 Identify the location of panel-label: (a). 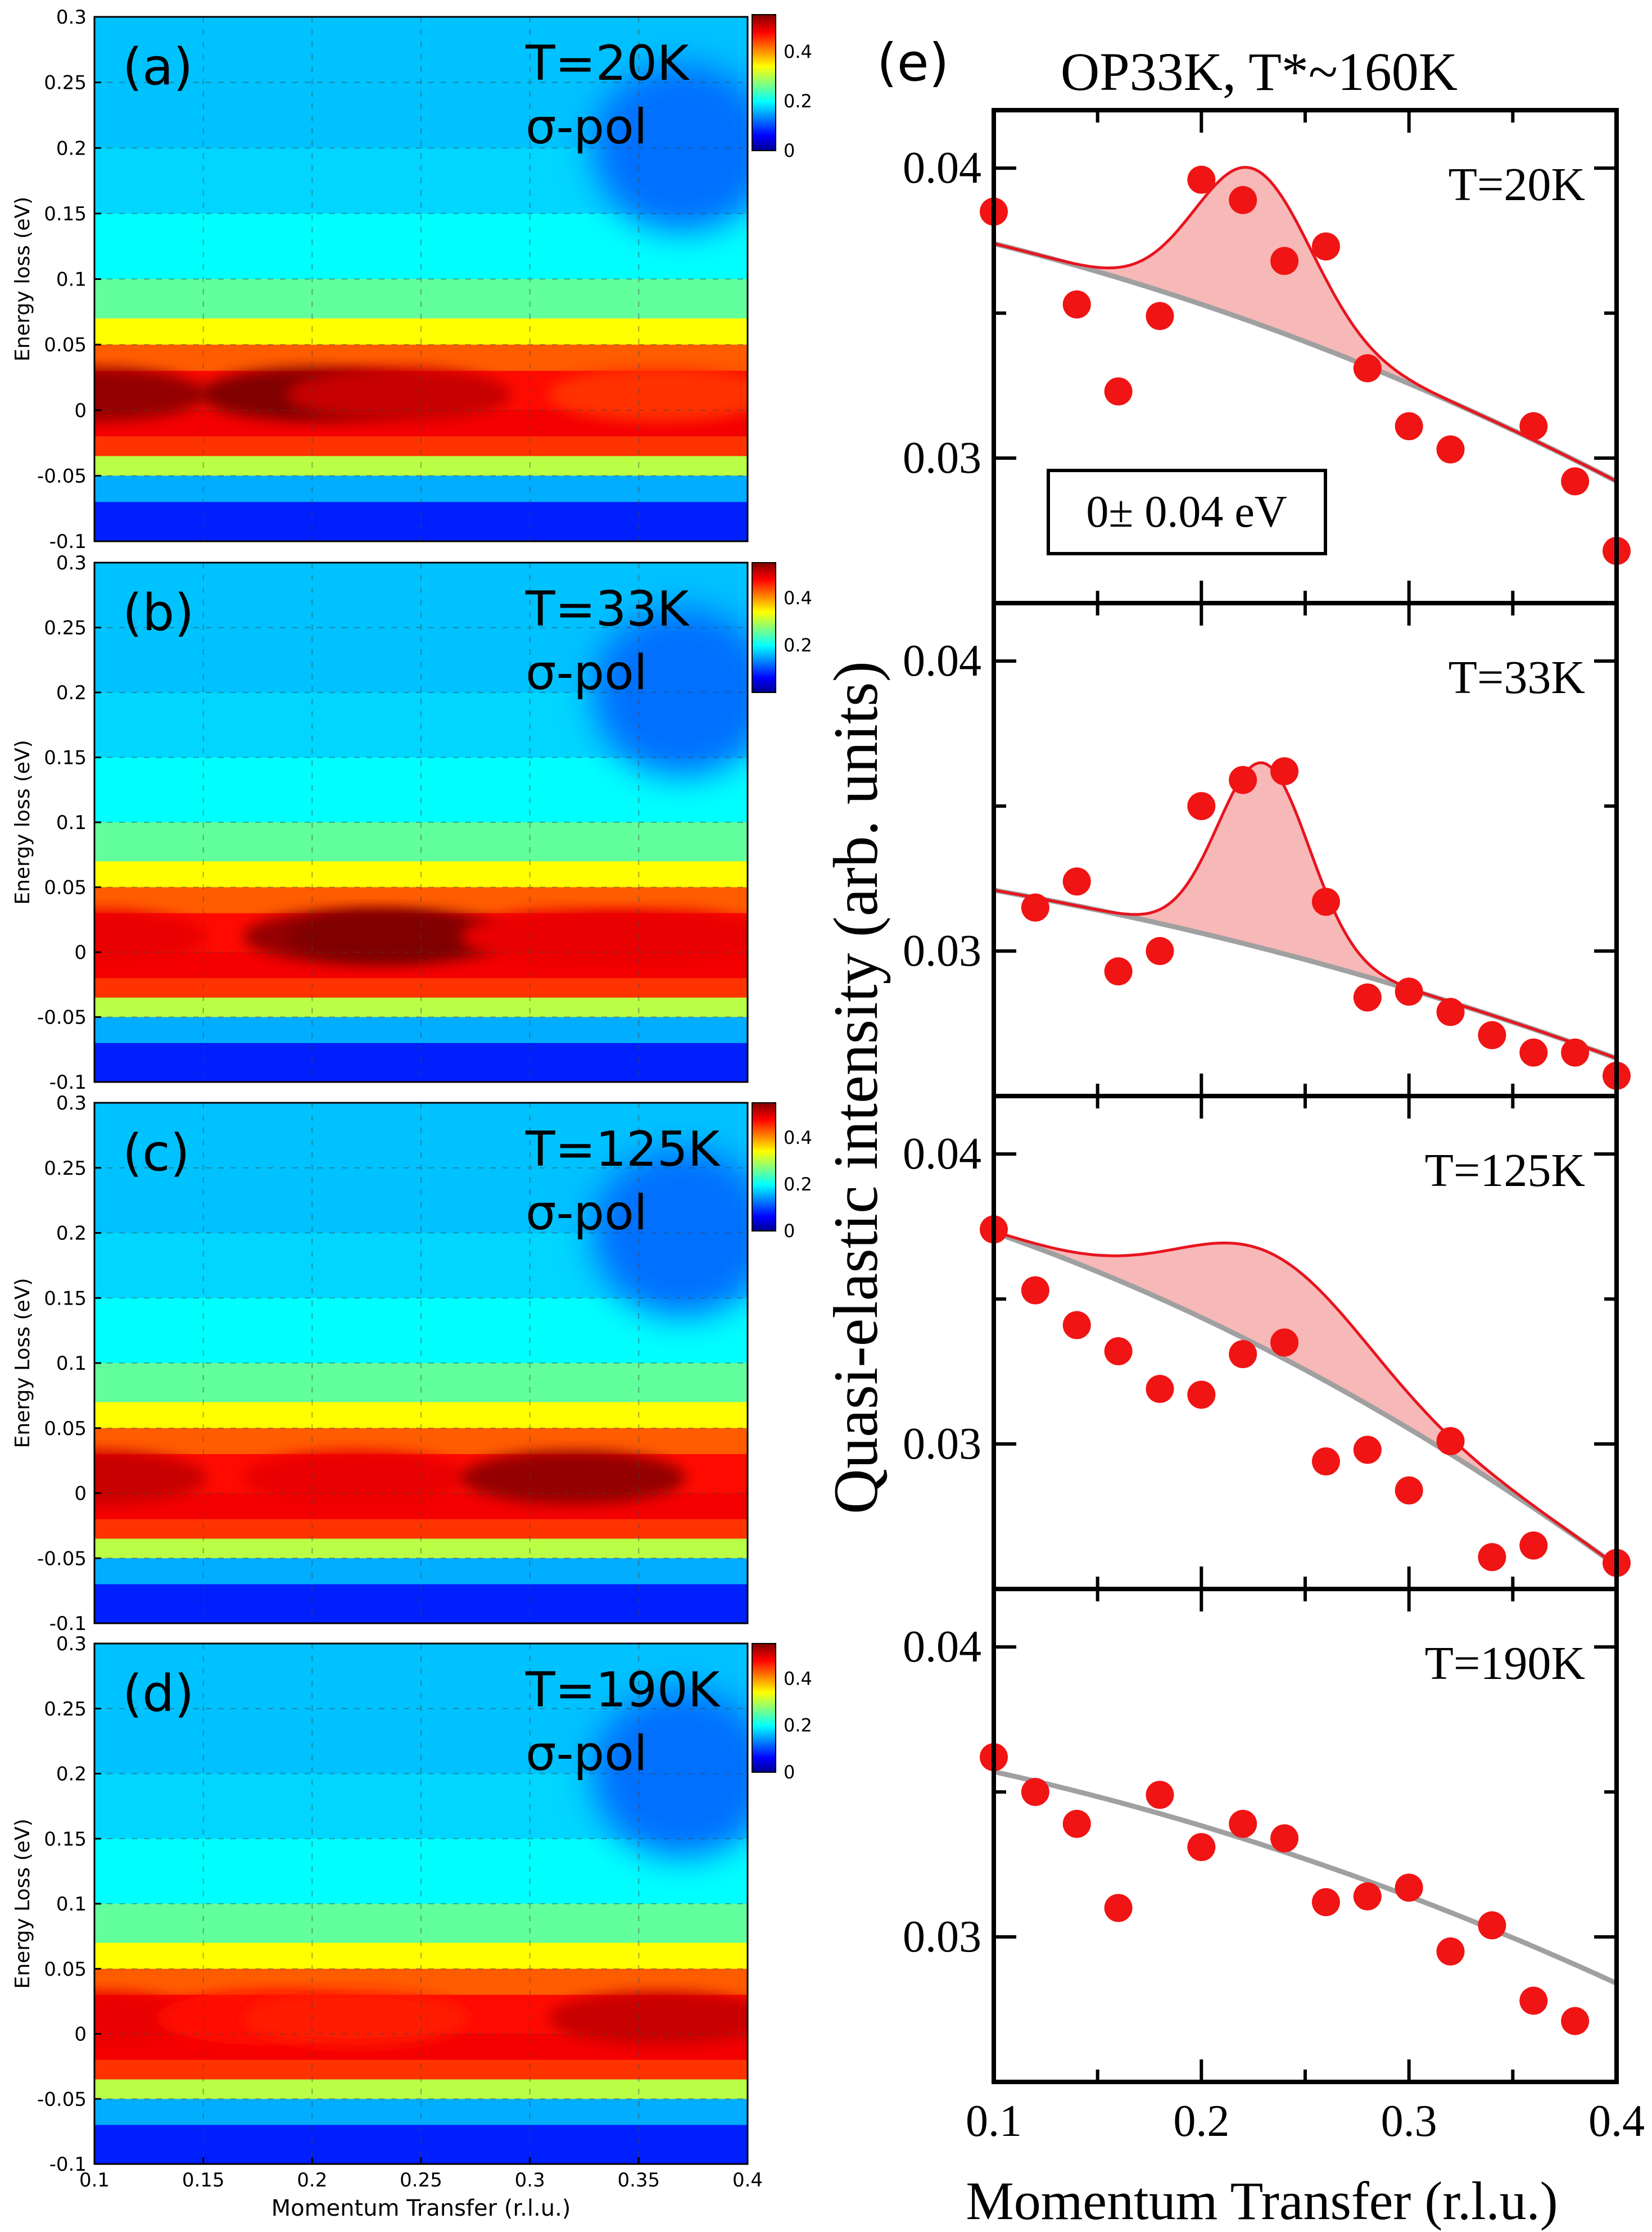
(158, 67).